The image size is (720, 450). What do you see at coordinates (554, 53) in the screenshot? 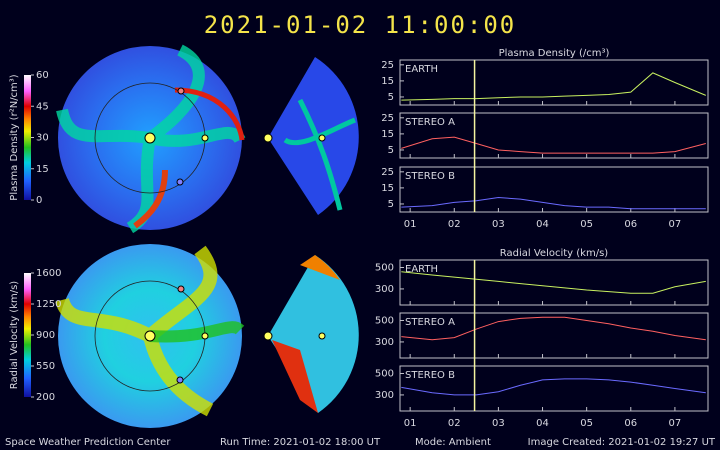
I see `chart-title: Plasma Density (/cm³)` at bounding box center [554, 53].